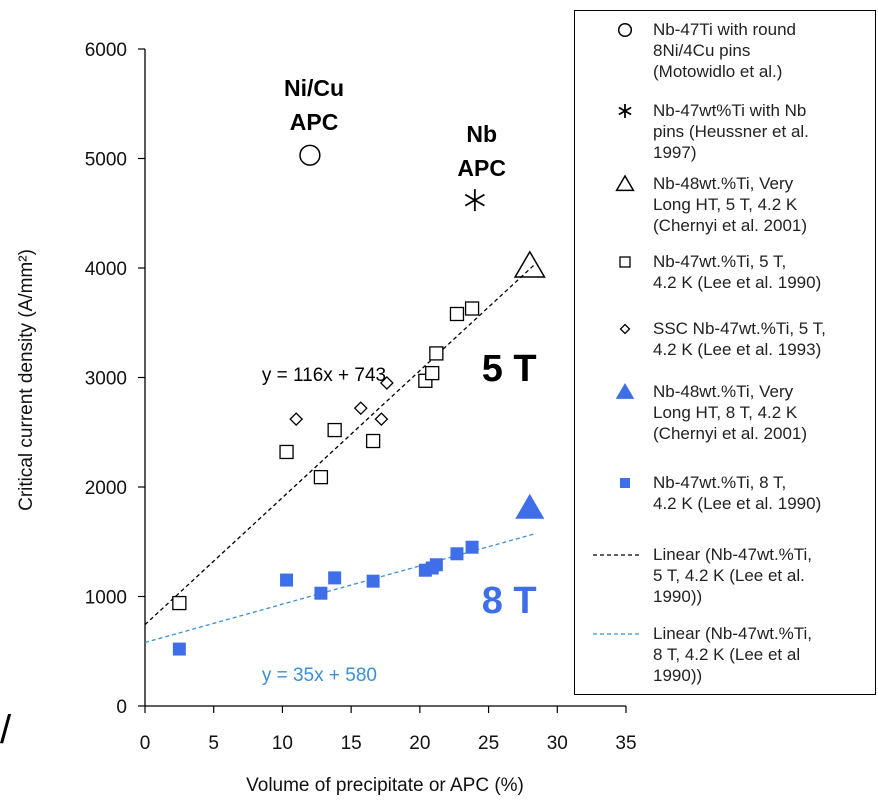 The image size is (878, 806). I want to click on legend-label-line: Long HT, 5 T, 4.2 K, so click(725, 204).